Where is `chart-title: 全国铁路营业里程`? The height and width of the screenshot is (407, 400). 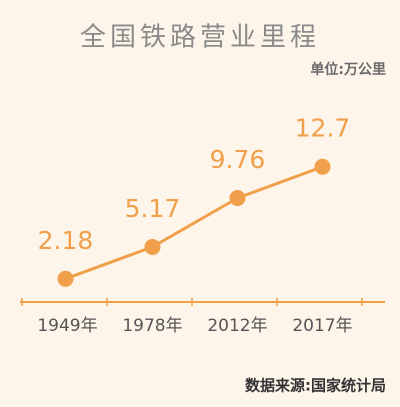 chart-title: 全国铁路营业里程 is located at coordinates (200, 38).